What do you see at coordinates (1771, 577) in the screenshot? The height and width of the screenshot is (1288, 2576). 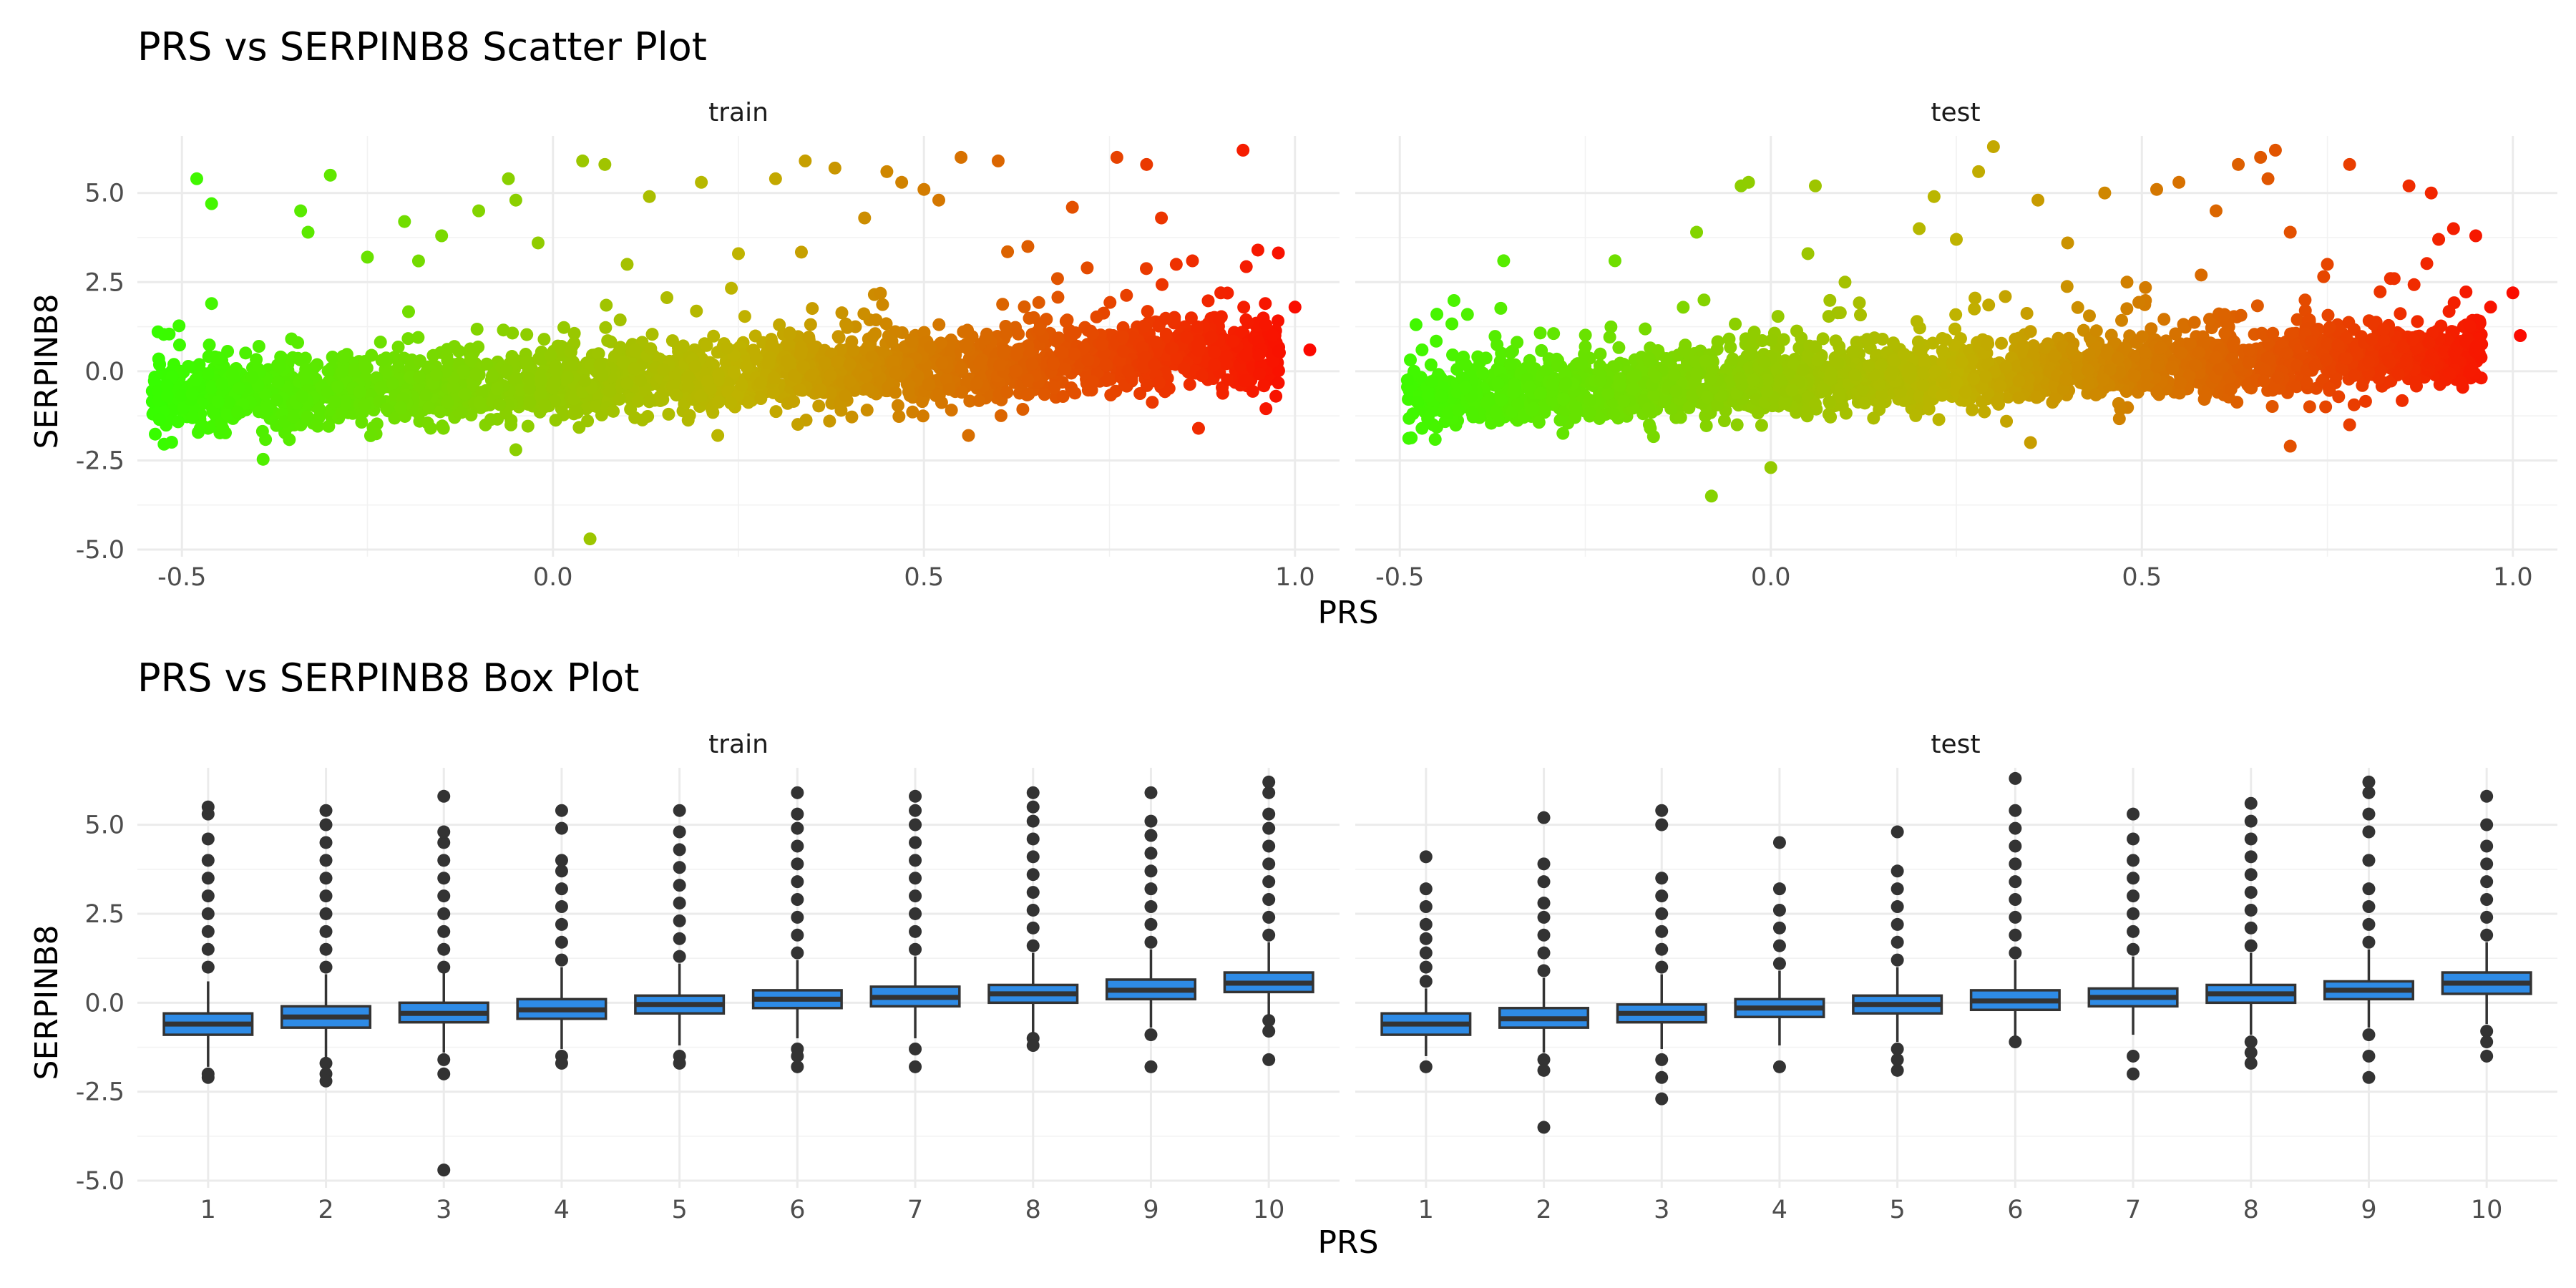 I see `x-tick-label: 0.0` at bounding box center [1771, 577].